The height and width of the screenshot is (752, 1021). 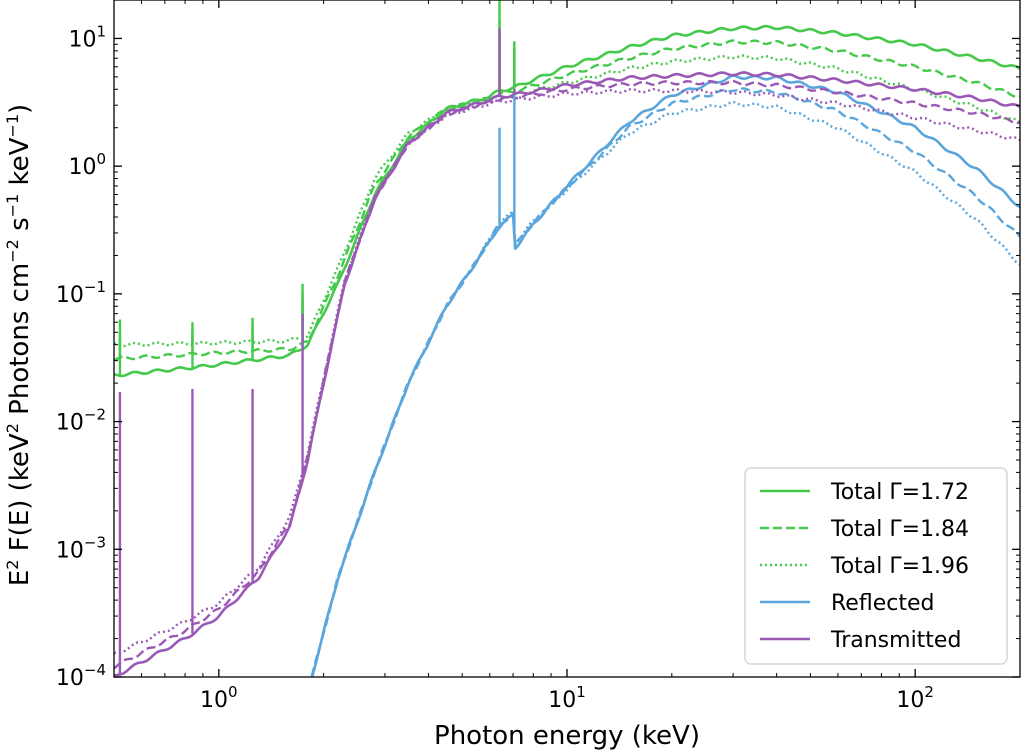 What do you see at coordinates (882, 603) in the screenshot?
I see `legend-label-reflected: Reflected` at bounding box center [882, 603].